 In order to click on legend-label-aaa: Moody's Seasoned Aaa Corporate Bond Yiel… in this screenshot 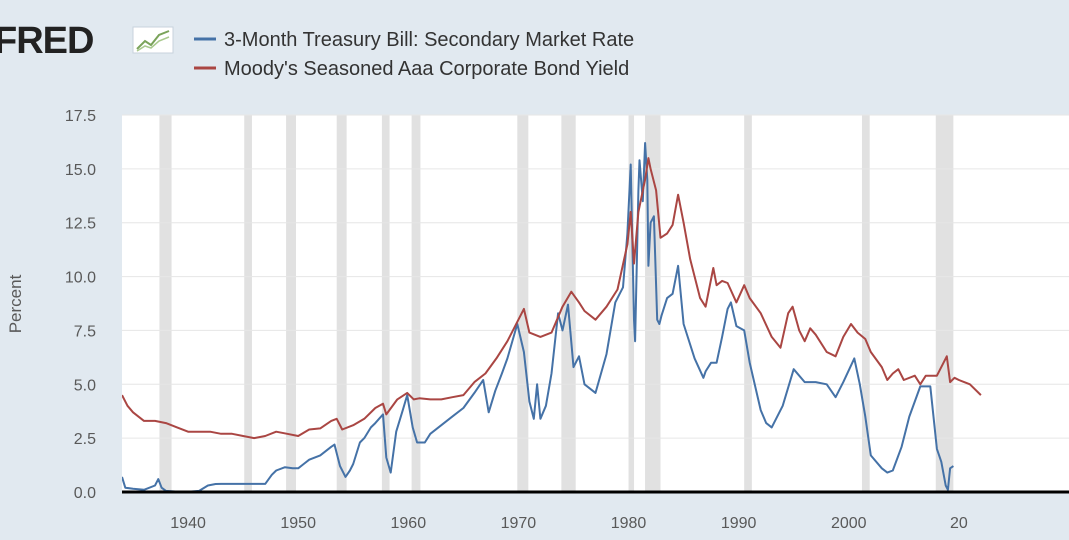, I will do `click(426, 69)`.